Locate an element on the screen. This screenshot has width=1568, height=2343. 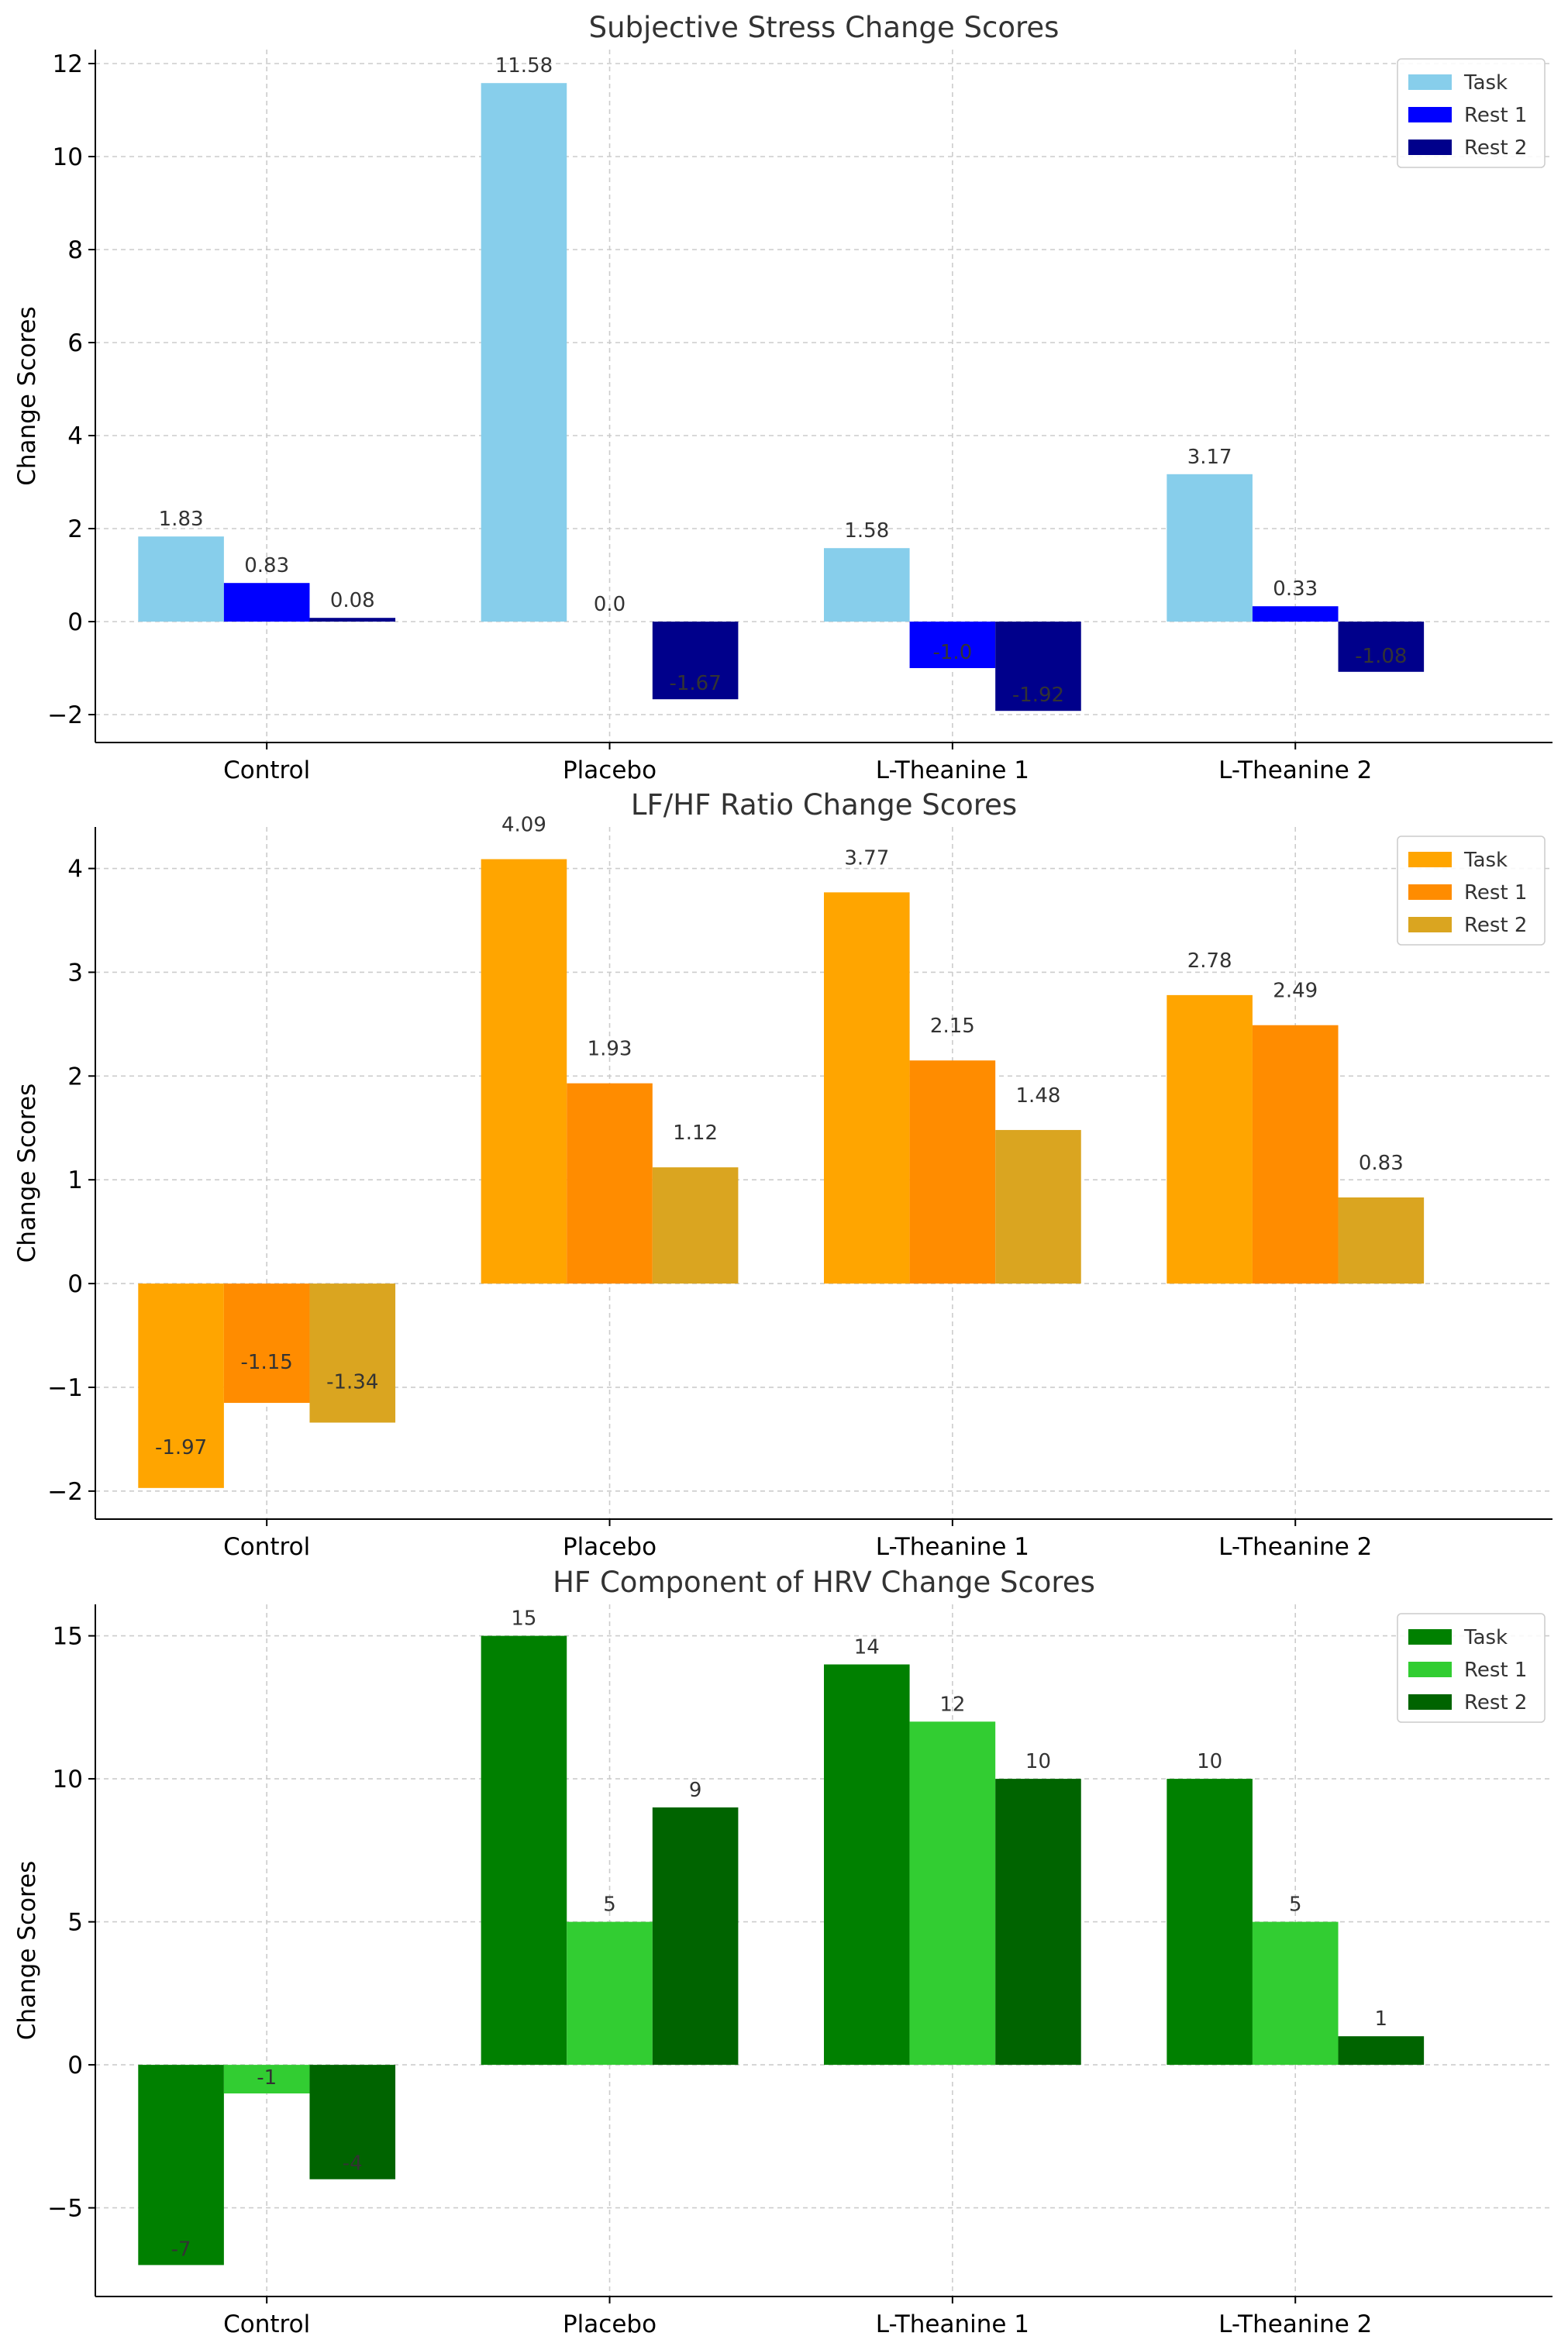
y-tick-label: 8 is located at coordinates (75, 250).